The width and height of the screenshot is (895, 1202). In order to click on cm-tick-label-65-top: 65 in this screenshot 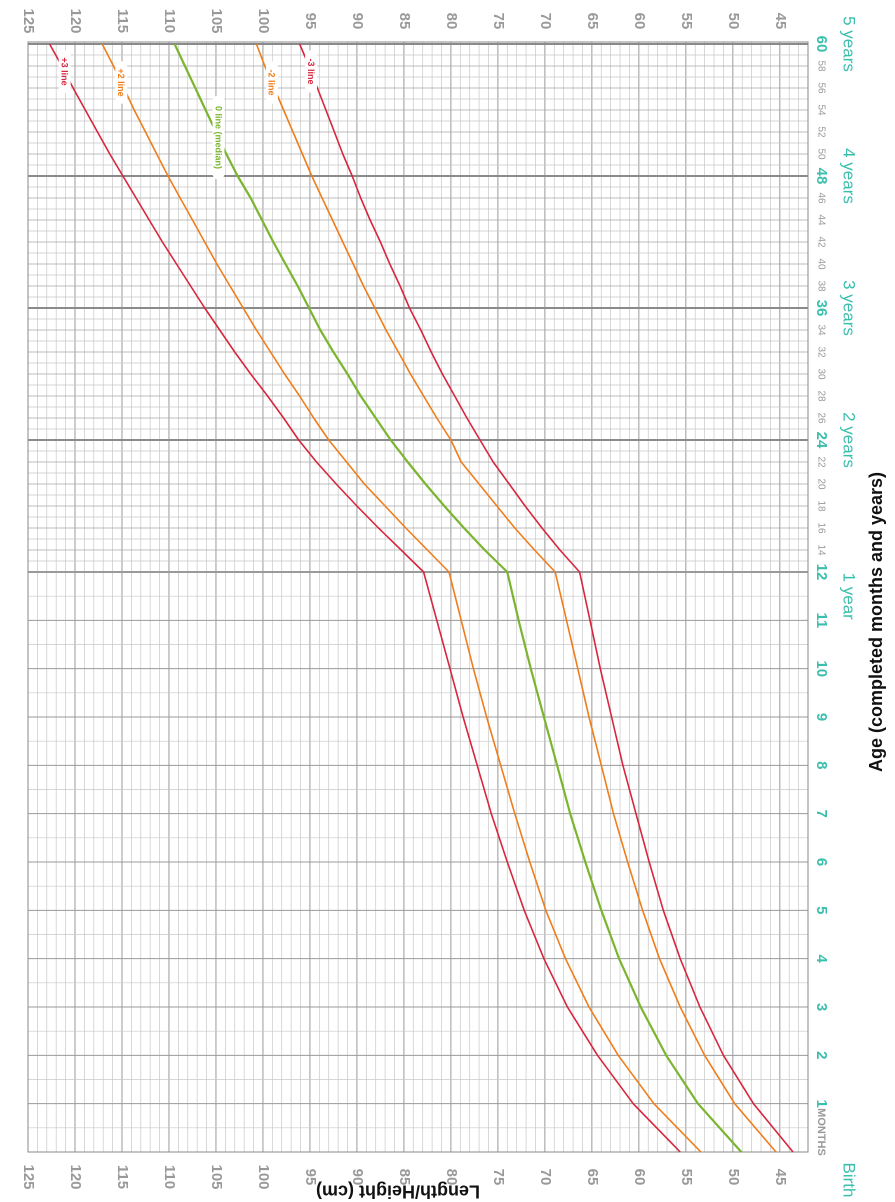, I will do `click(592, 21)`.